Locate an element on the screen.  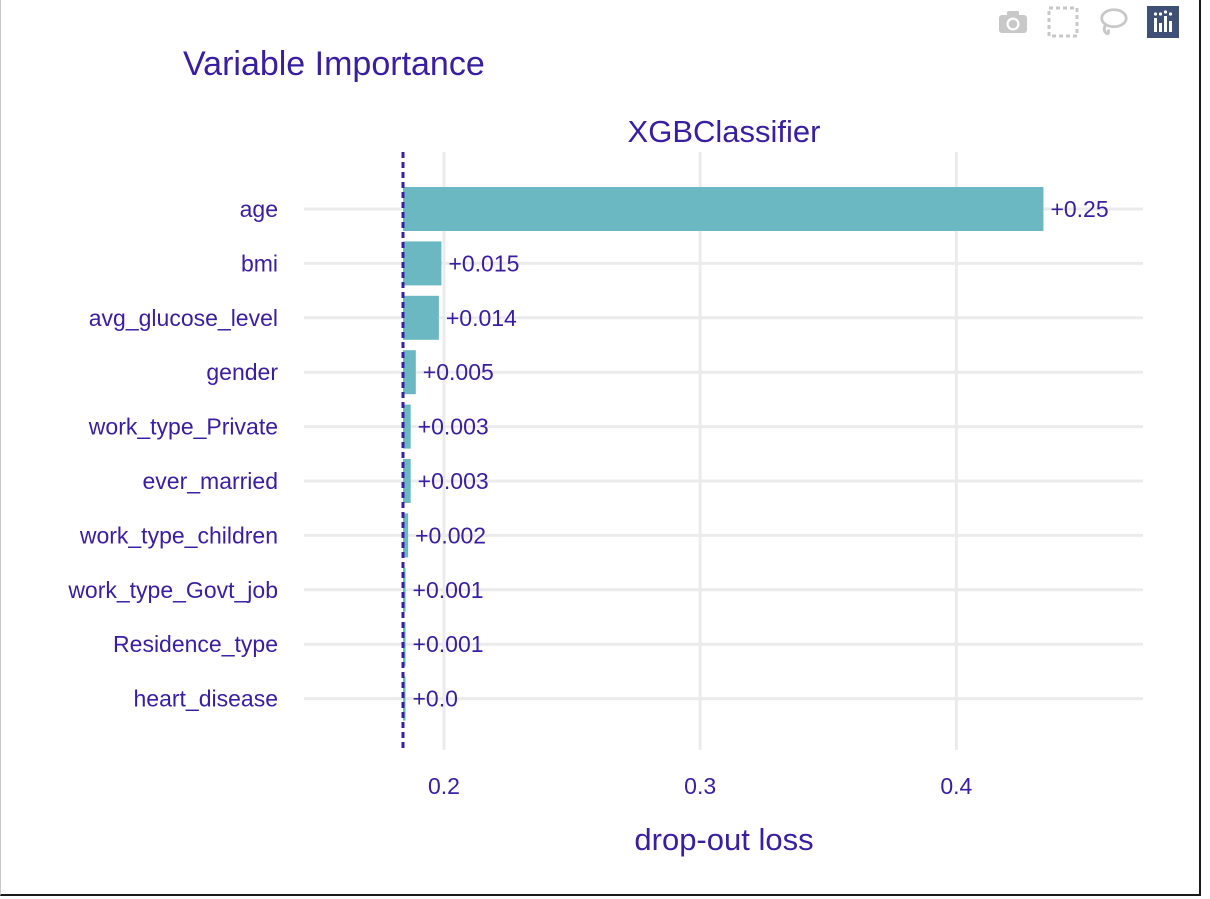
y-tick-label: work_type_children is located at coordinates (178, 535).